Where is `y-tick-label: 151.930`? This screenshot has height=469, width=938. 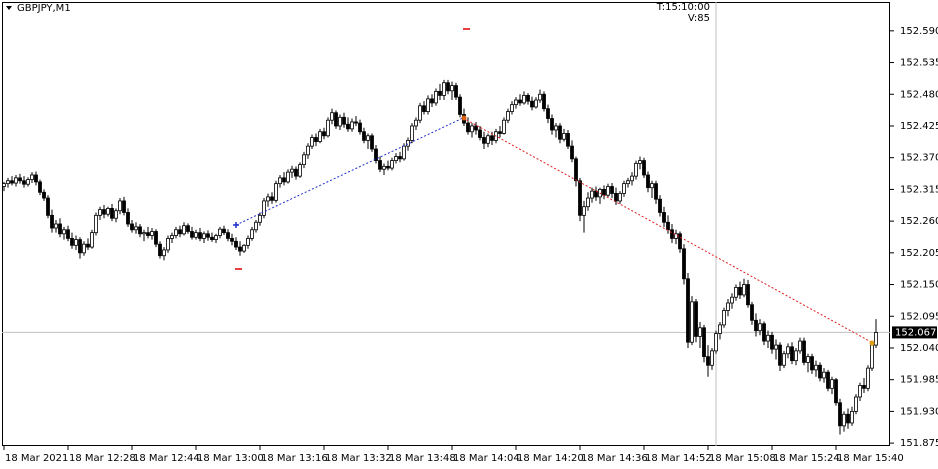
y-tick-label: 151.930 is located at coordinates (919, 411).